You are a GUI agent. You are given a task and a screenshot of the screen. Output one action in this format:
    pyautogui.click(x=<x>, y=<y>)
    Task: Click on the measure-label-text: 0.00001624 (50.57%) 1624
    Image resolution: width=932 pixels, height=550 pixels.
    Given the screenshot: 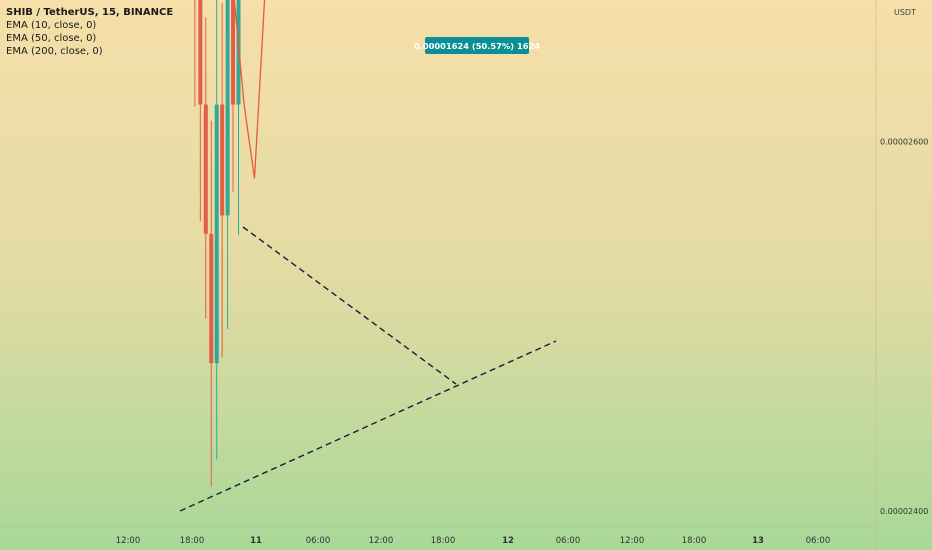 What is the action you would take?
    pyautogui.click(x=477, y=46)
    